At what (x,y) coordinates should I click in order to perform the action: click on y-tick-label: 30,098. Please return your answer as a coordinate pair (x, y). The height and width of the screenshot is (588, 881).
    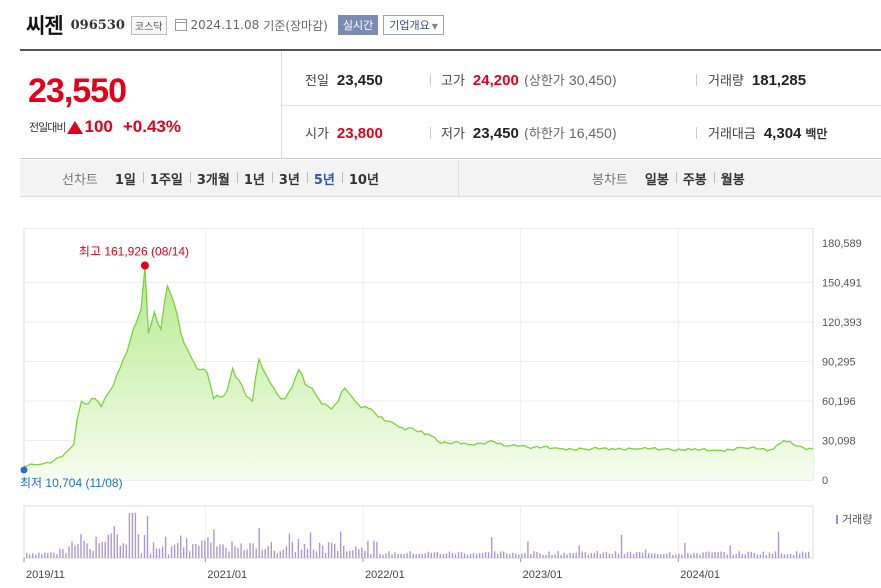
    Looking at the image, I should click on (839, 442).